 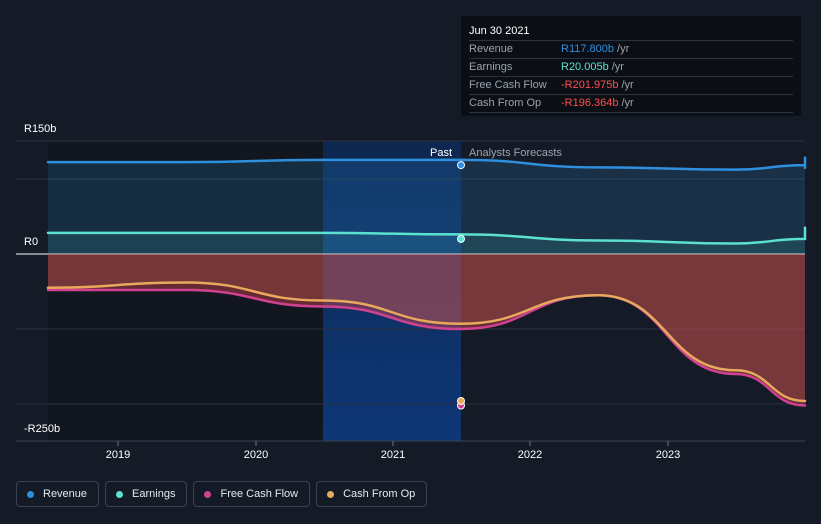 What do you see at coordinates (154, 494) in the screenshot?
I see `legend-label: Earnings` at bounding box center [154, 494].